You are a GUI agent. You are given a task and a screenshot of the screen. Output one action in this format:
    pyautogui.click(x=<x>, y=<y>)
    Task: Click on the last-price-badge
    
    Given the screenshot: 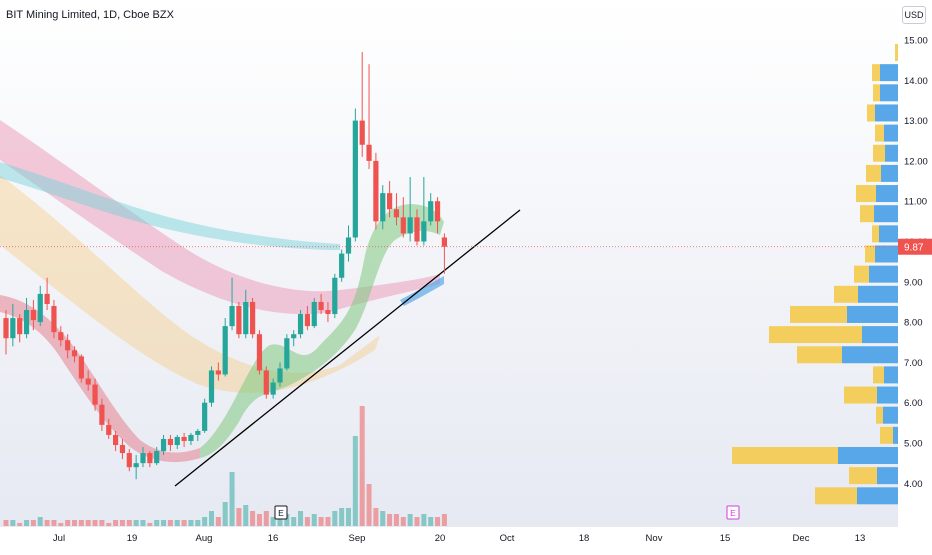 What is the action you would take?
    pyautogui.click(x=915, y=246)
    